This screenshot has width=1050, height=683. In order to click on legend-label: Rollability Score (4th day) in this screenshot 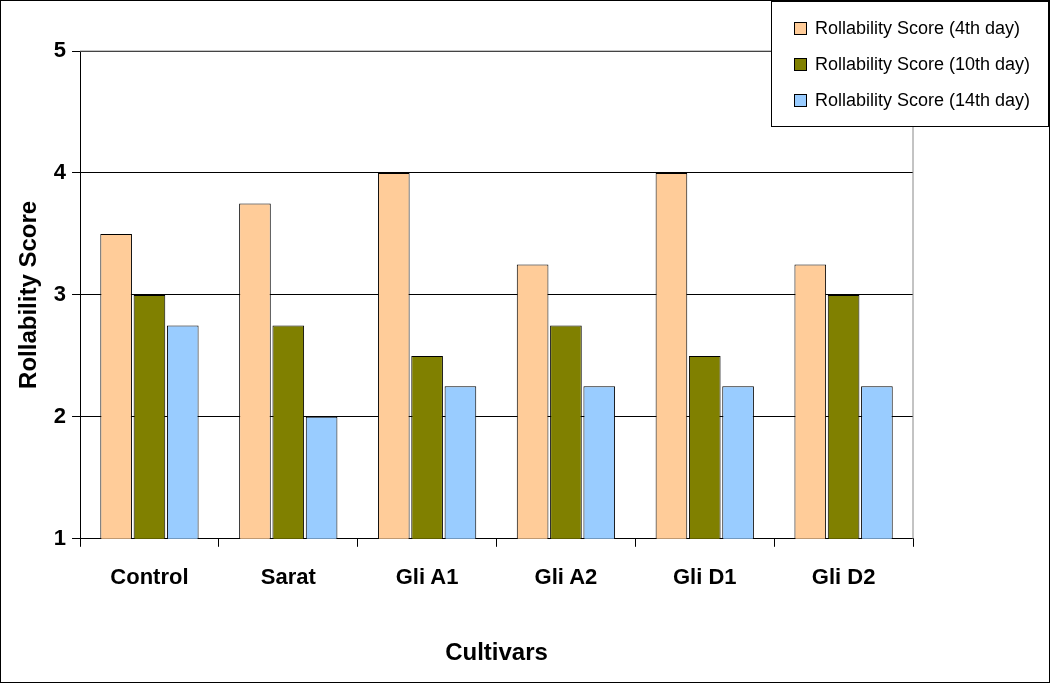, I will do `click(917, 28)`.